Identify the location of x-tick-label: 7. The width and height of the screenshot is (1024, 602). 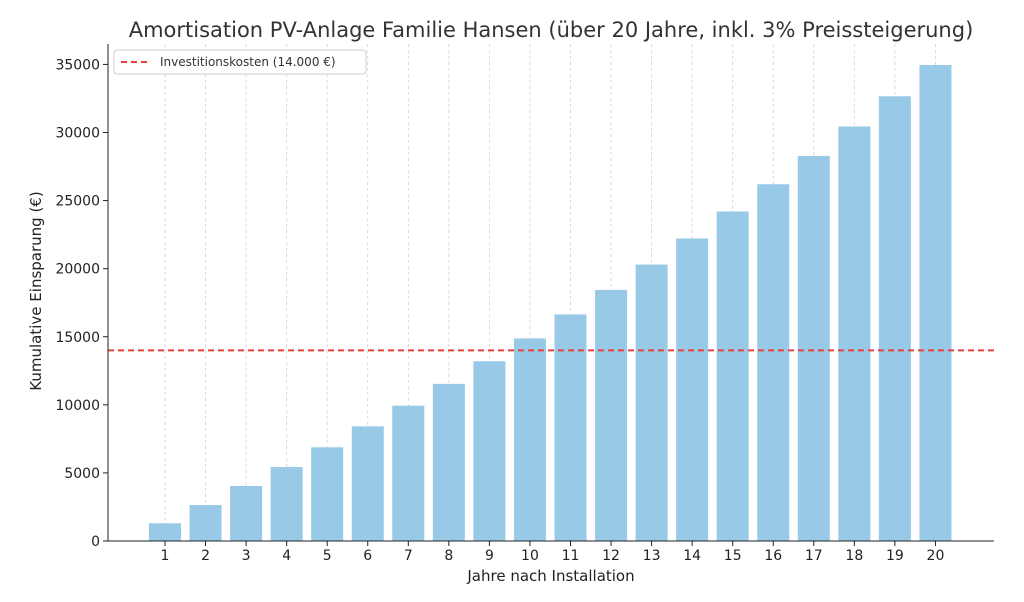
(408, 556).